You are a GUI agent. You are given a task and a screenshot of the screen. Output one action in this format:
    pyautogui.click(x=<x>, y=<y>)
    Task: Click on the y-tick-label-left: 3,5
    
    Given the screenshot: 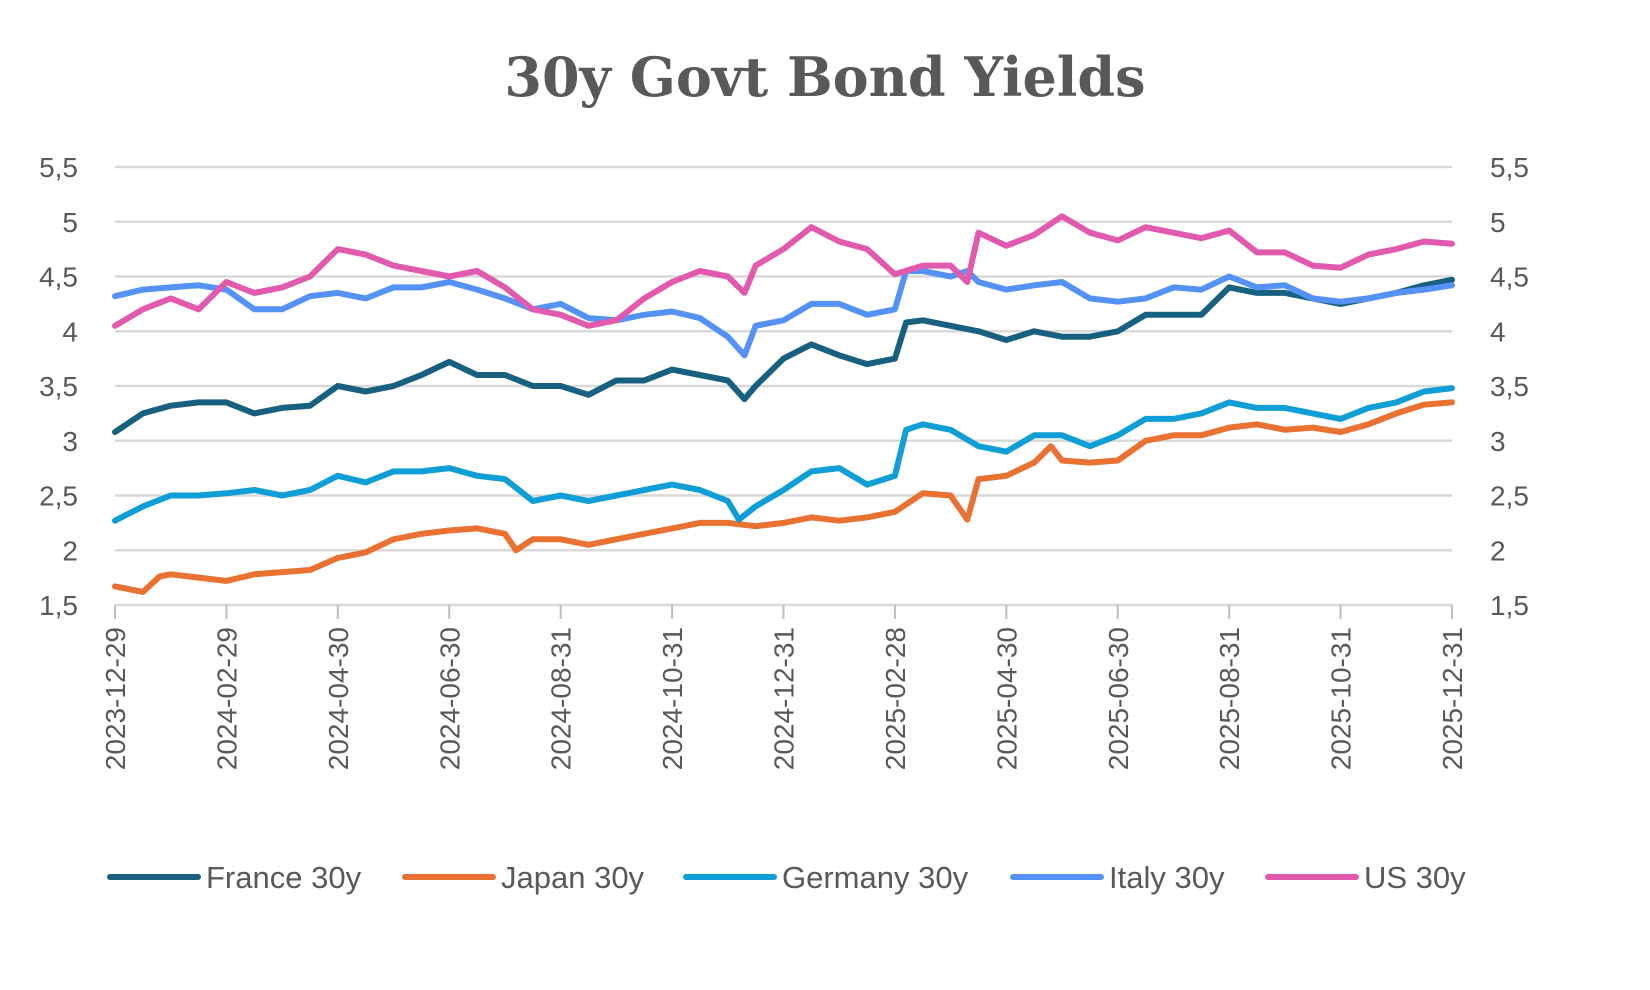 What is the action you would take?
    pyautogui.click(x=58, y=386)
    